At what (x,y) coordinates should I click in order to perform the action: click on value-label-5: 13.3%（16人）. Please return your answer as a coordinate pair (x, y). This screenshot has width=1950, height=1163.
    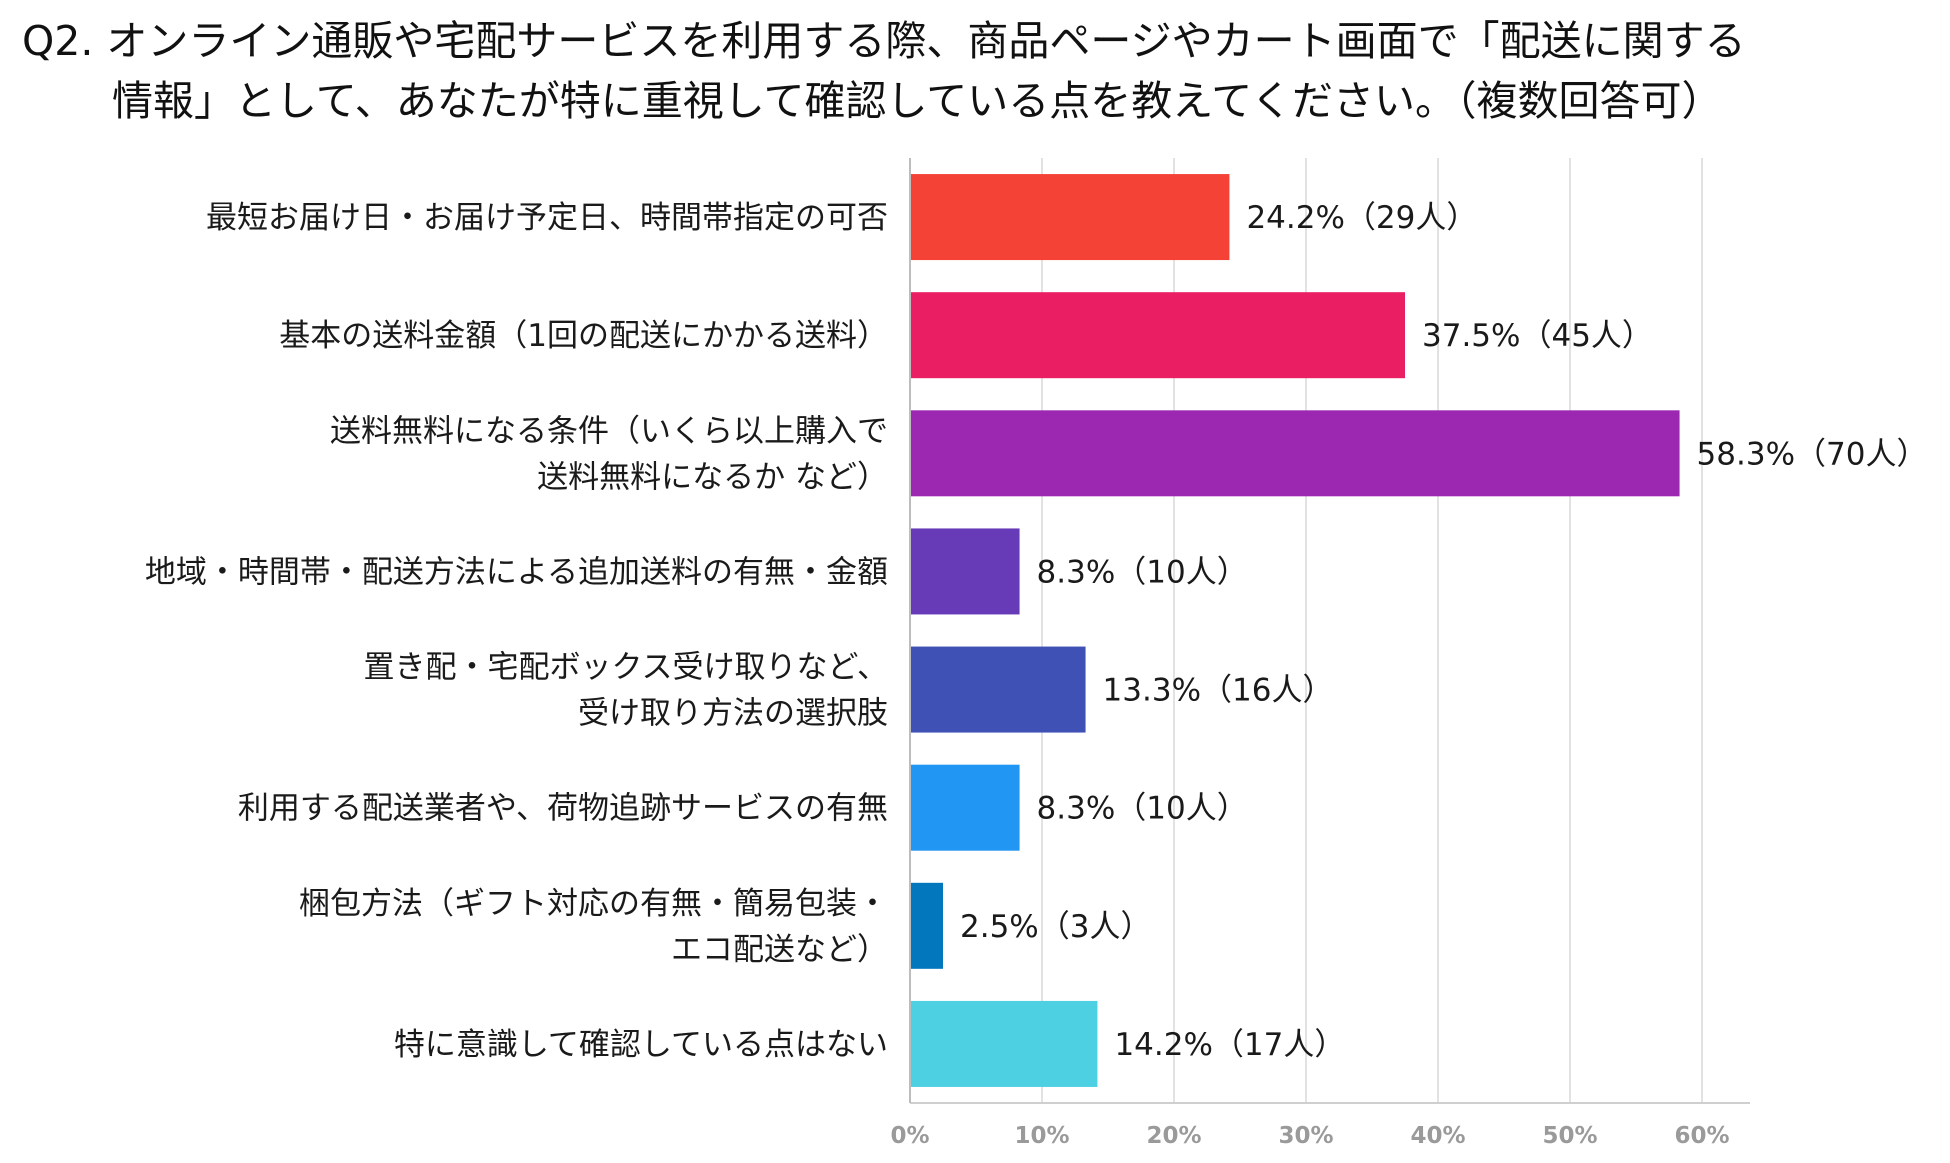
    Looking at the image, I should click on (1218, 691).